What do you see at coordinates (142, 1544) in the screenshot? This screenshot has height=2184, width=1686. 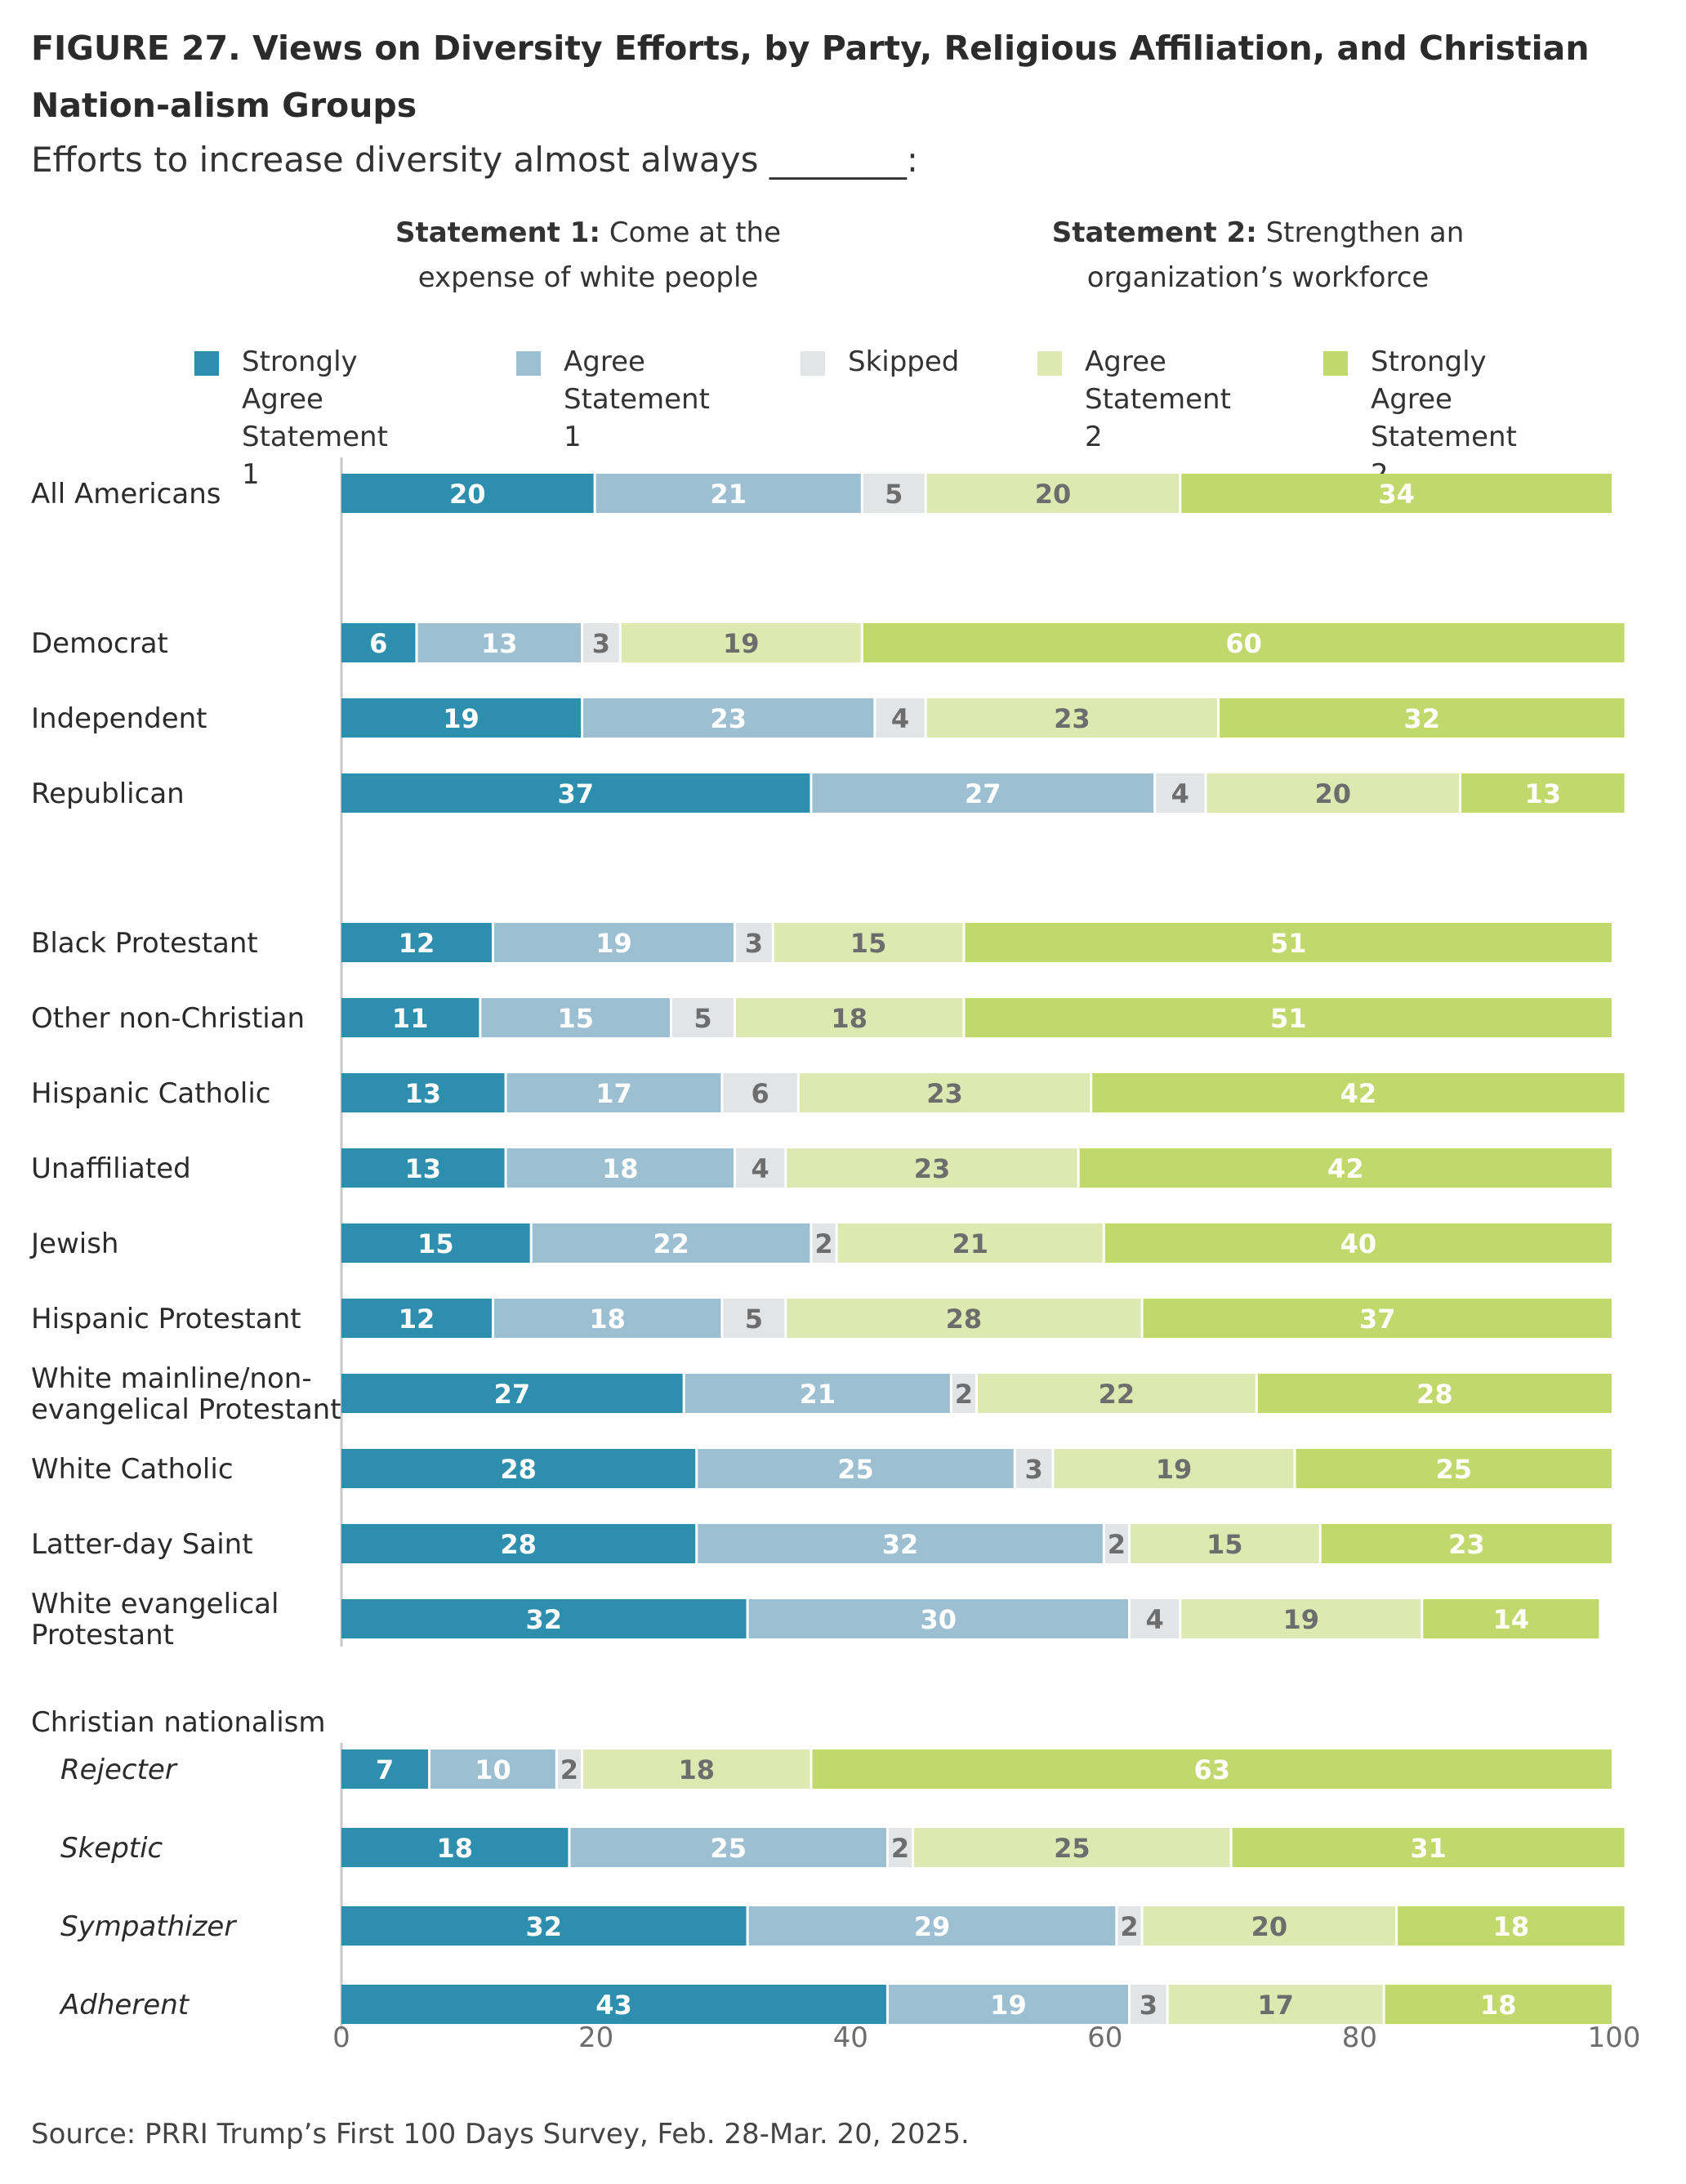 I see `row-label: Latter-day Saint` at bounding box center [142, 1544].